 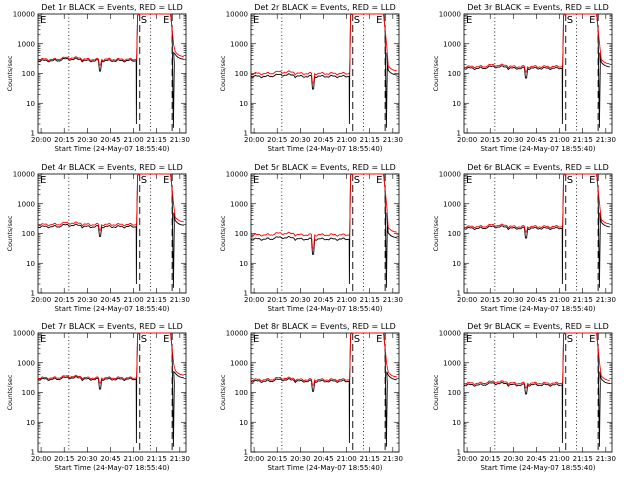 What do you see at coordinates (112, 167) in the screenshot?
I see `panel-title: Det 4r BLACK = Events, RED = LLD` at bounding box center [112, 167].